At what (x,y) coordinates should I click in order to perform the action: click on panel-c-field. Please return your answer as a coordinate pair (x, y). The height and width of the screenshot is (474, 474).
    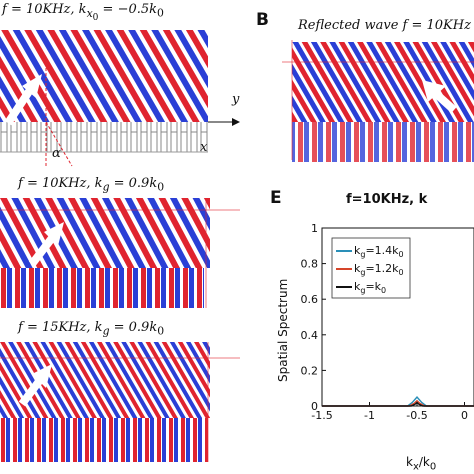
    Looking at the image, I should click on (120, 253).